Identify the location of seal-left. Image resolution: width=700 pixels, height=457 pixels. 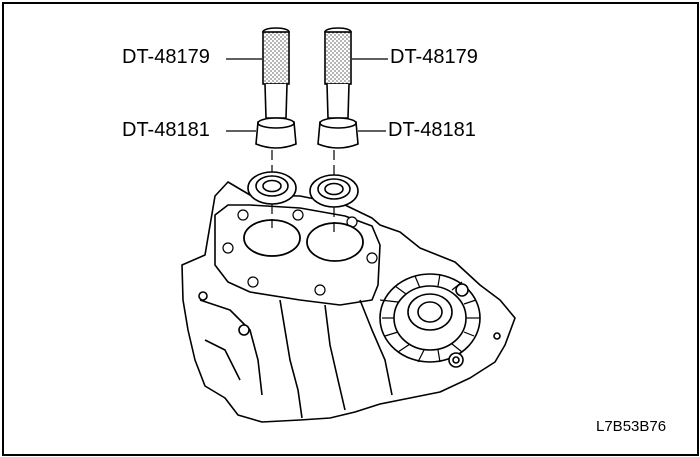
(272, 188).